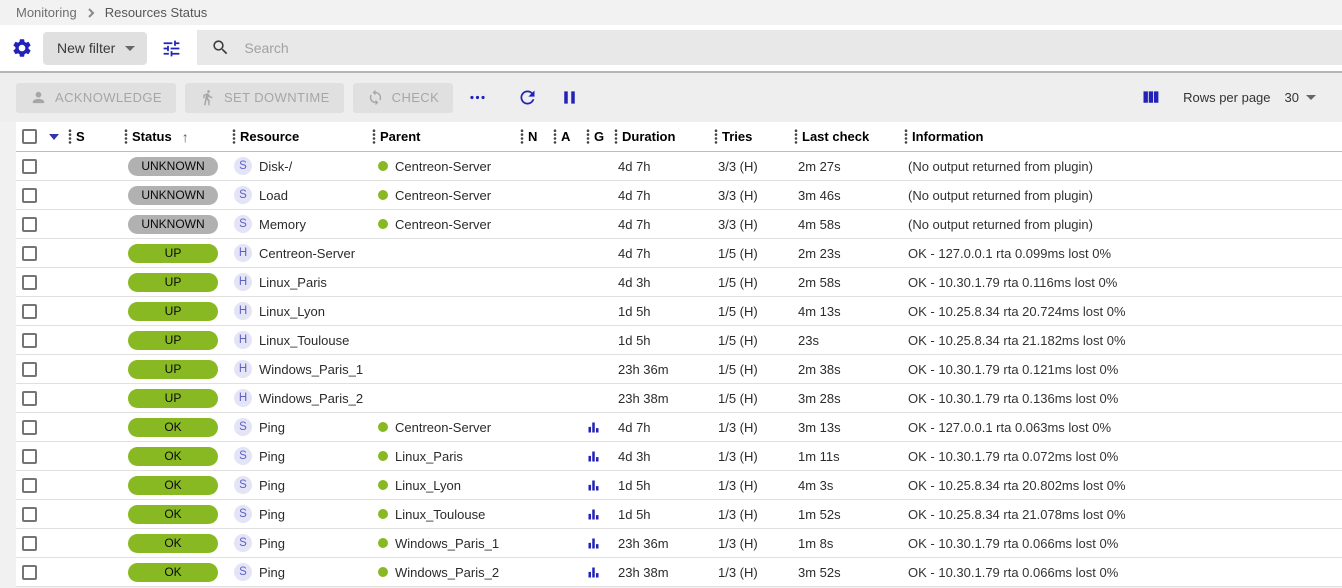 The width and height of the screenshot is (1342, 588). What do you see at coordinates (477, 98) in the screenshot?
I see `more-actions-button` at bounding box center [477, 98].